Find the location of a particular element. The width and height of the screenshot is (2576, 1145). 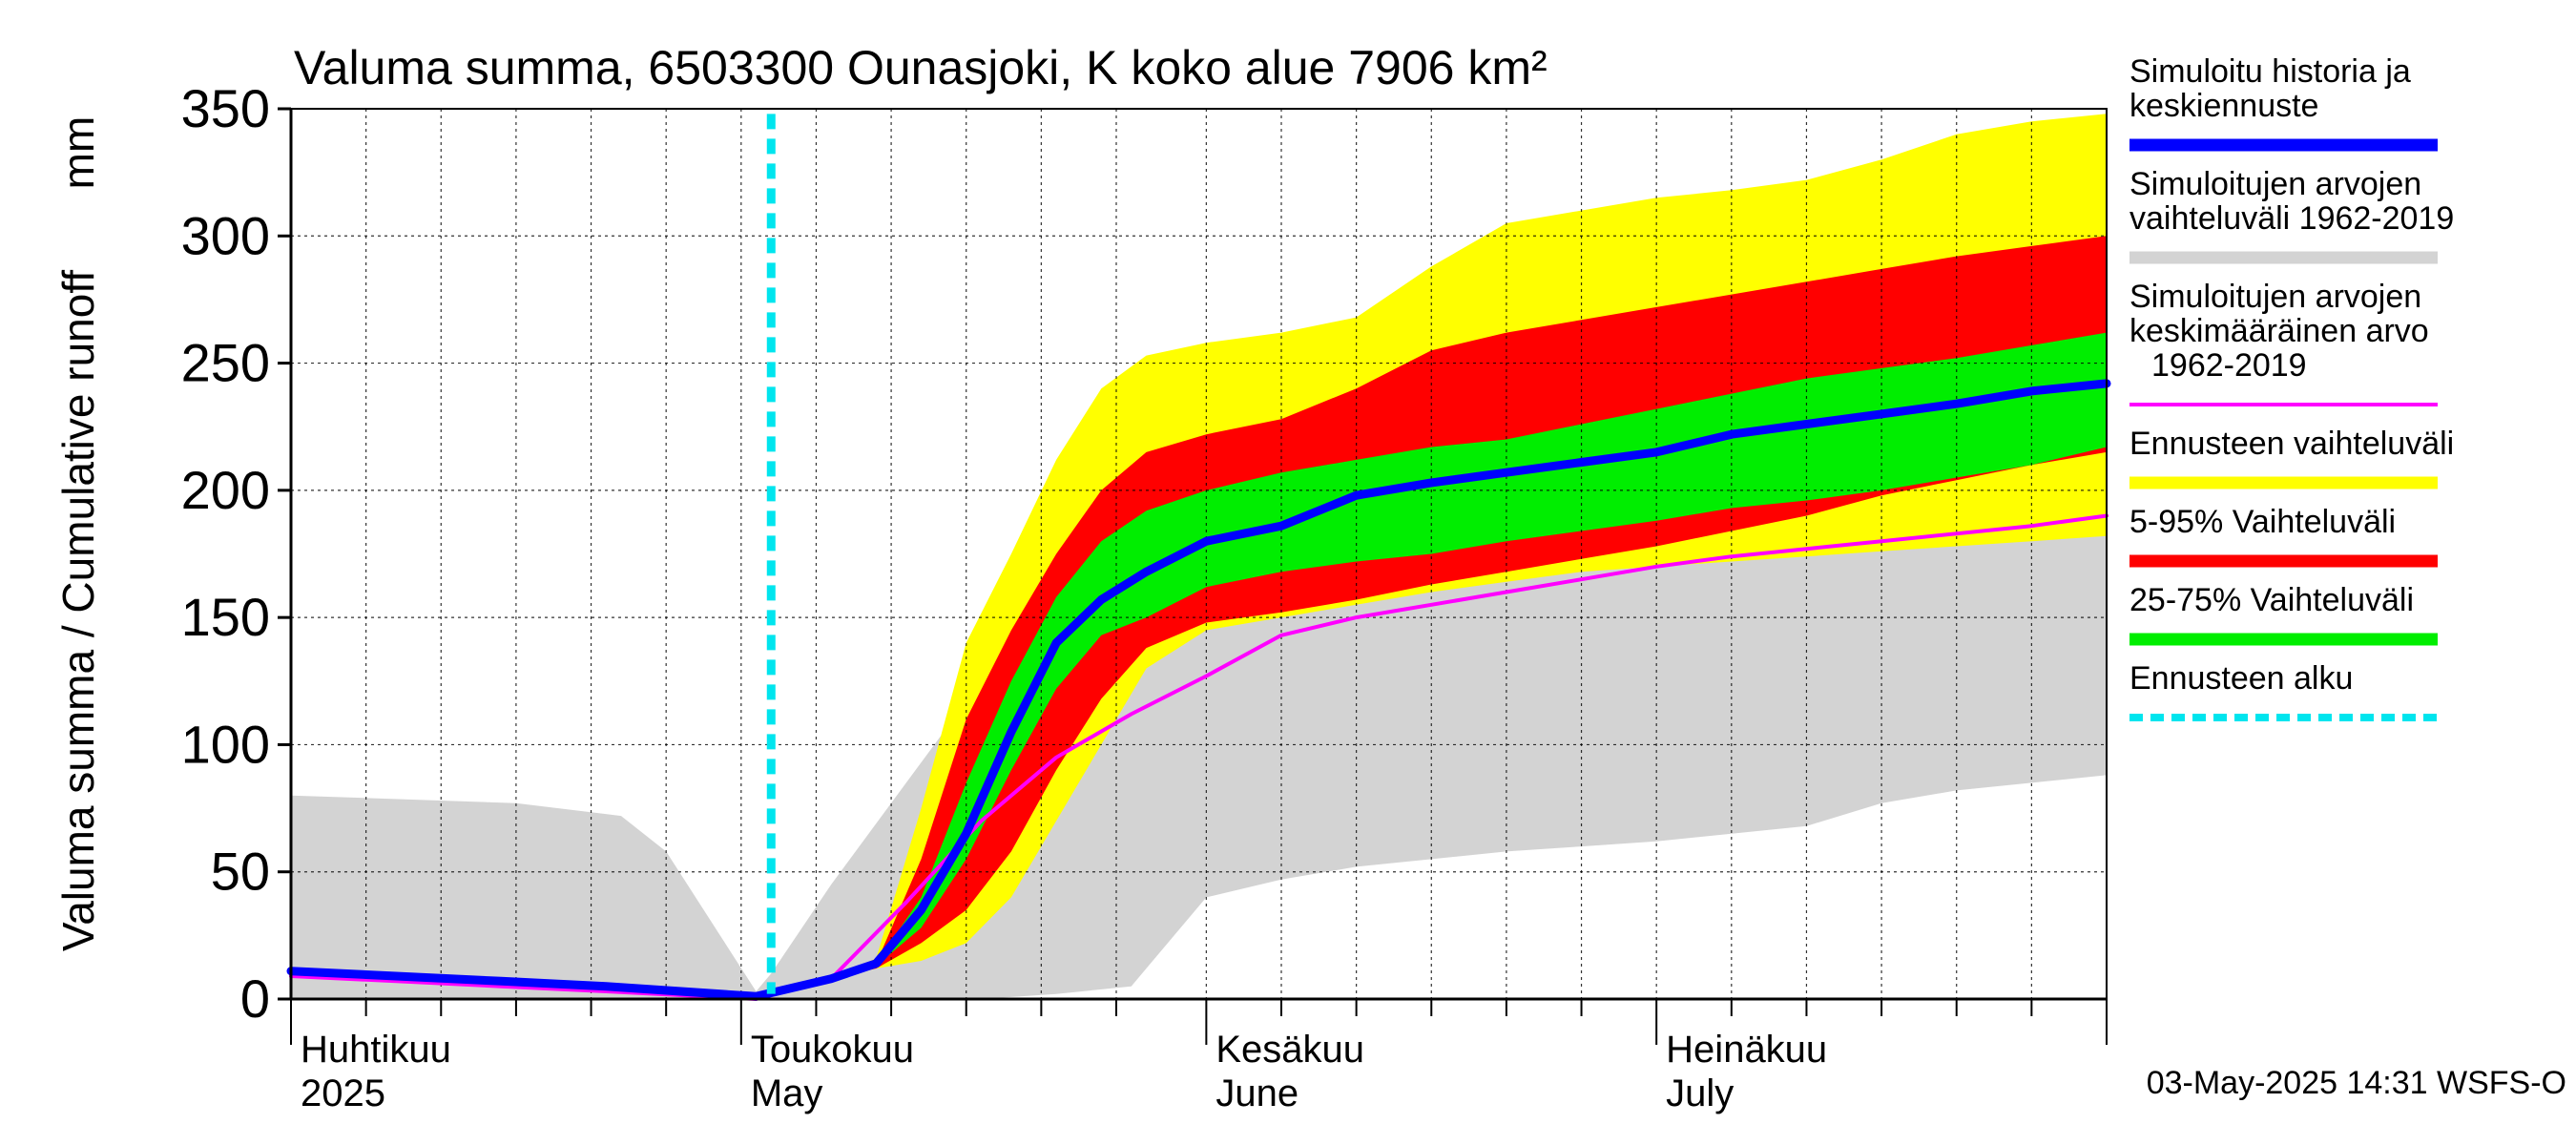

y-tick-label: 50 is located at coordinates (240, 872).